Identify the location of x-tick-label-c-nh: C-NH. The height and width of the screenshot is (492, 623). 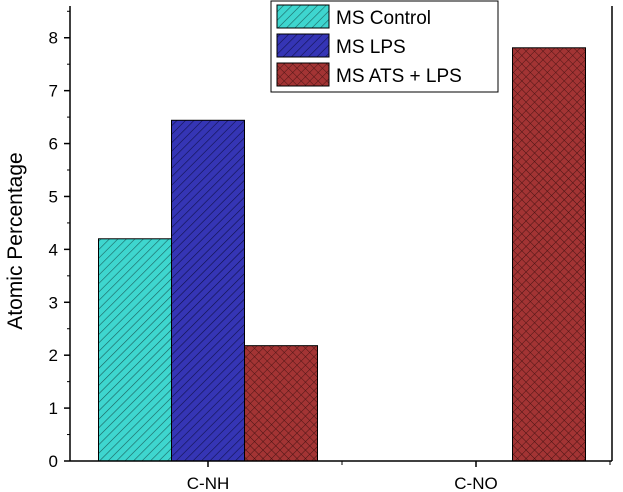
(208, 483).